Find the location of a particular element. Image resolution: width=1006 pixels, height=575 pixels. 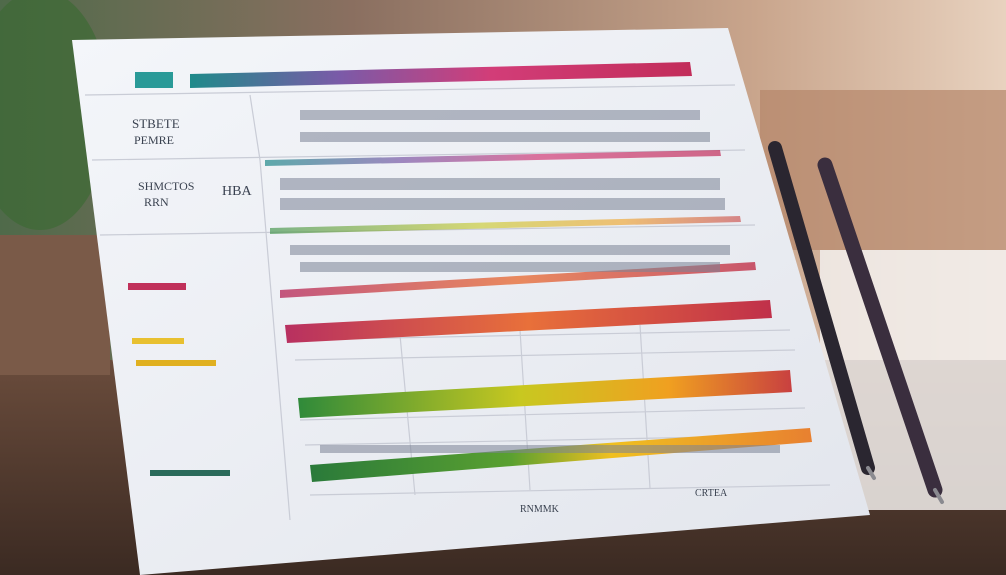

row-label: SHMCTOS is located at coordinates (166, 186).